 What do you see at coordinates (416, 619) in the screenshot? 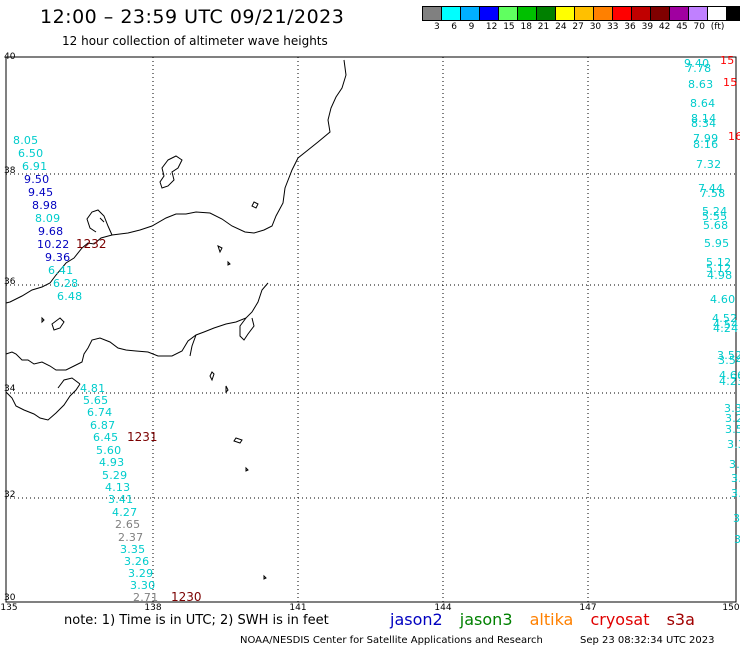
I see `legend-jason2: jason2` at bounding box center [416, 619].